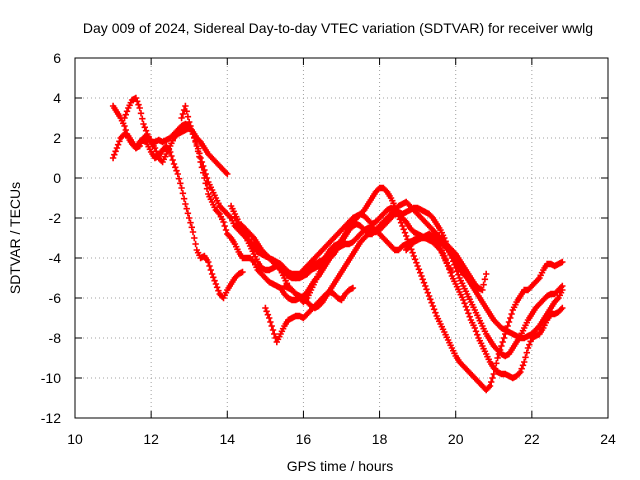  Describe the element at coordinates (51, 378) in the screenshot. I see `y-tick-label: -10` at that location.